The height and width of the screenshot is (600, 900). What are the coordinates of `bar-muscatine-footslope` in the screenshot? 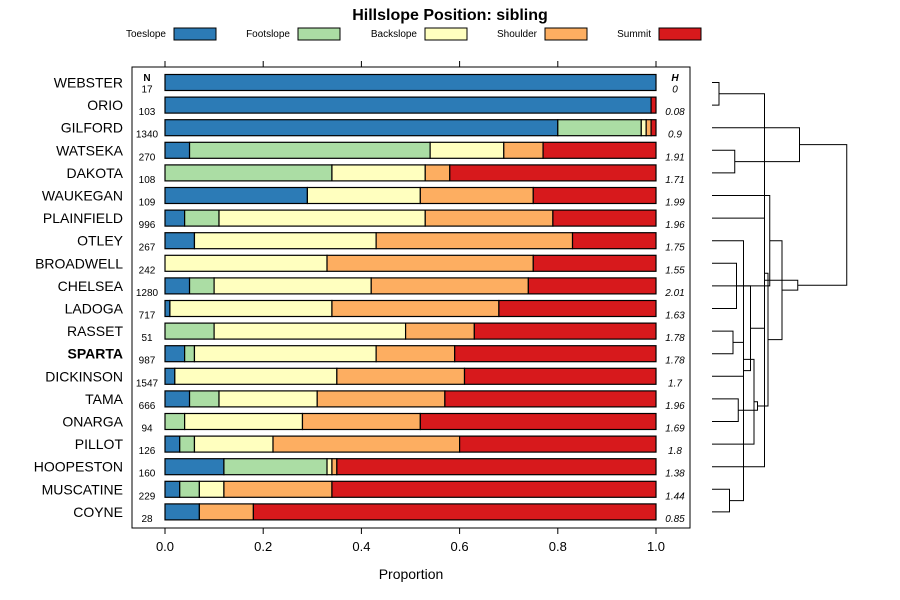 It's located at (189, 489).